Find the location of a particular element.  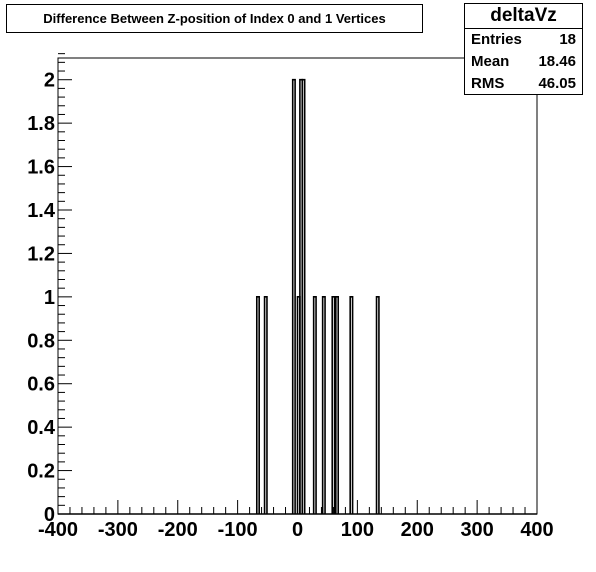

x-tick-label: -300 is located at coordinates (118, 530).